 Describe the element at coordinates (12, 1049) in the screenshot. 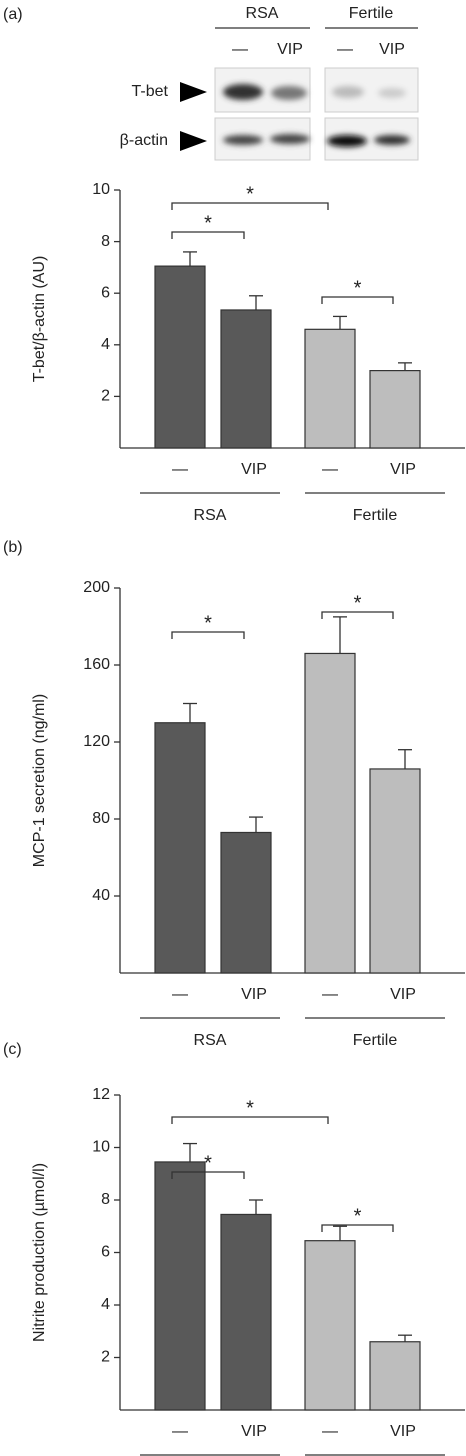

I see `panel-label: (c)` at that location.